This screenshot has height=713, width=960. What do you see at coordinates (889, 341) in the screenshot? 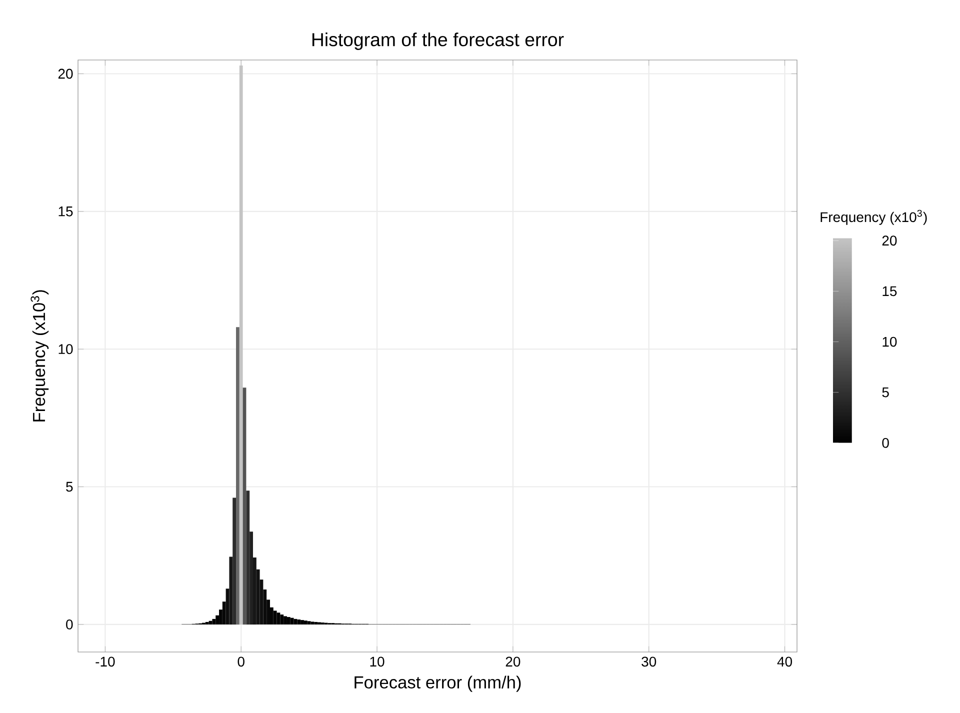
I see `color-bar-label: 10` at bounding box center [889, 341].